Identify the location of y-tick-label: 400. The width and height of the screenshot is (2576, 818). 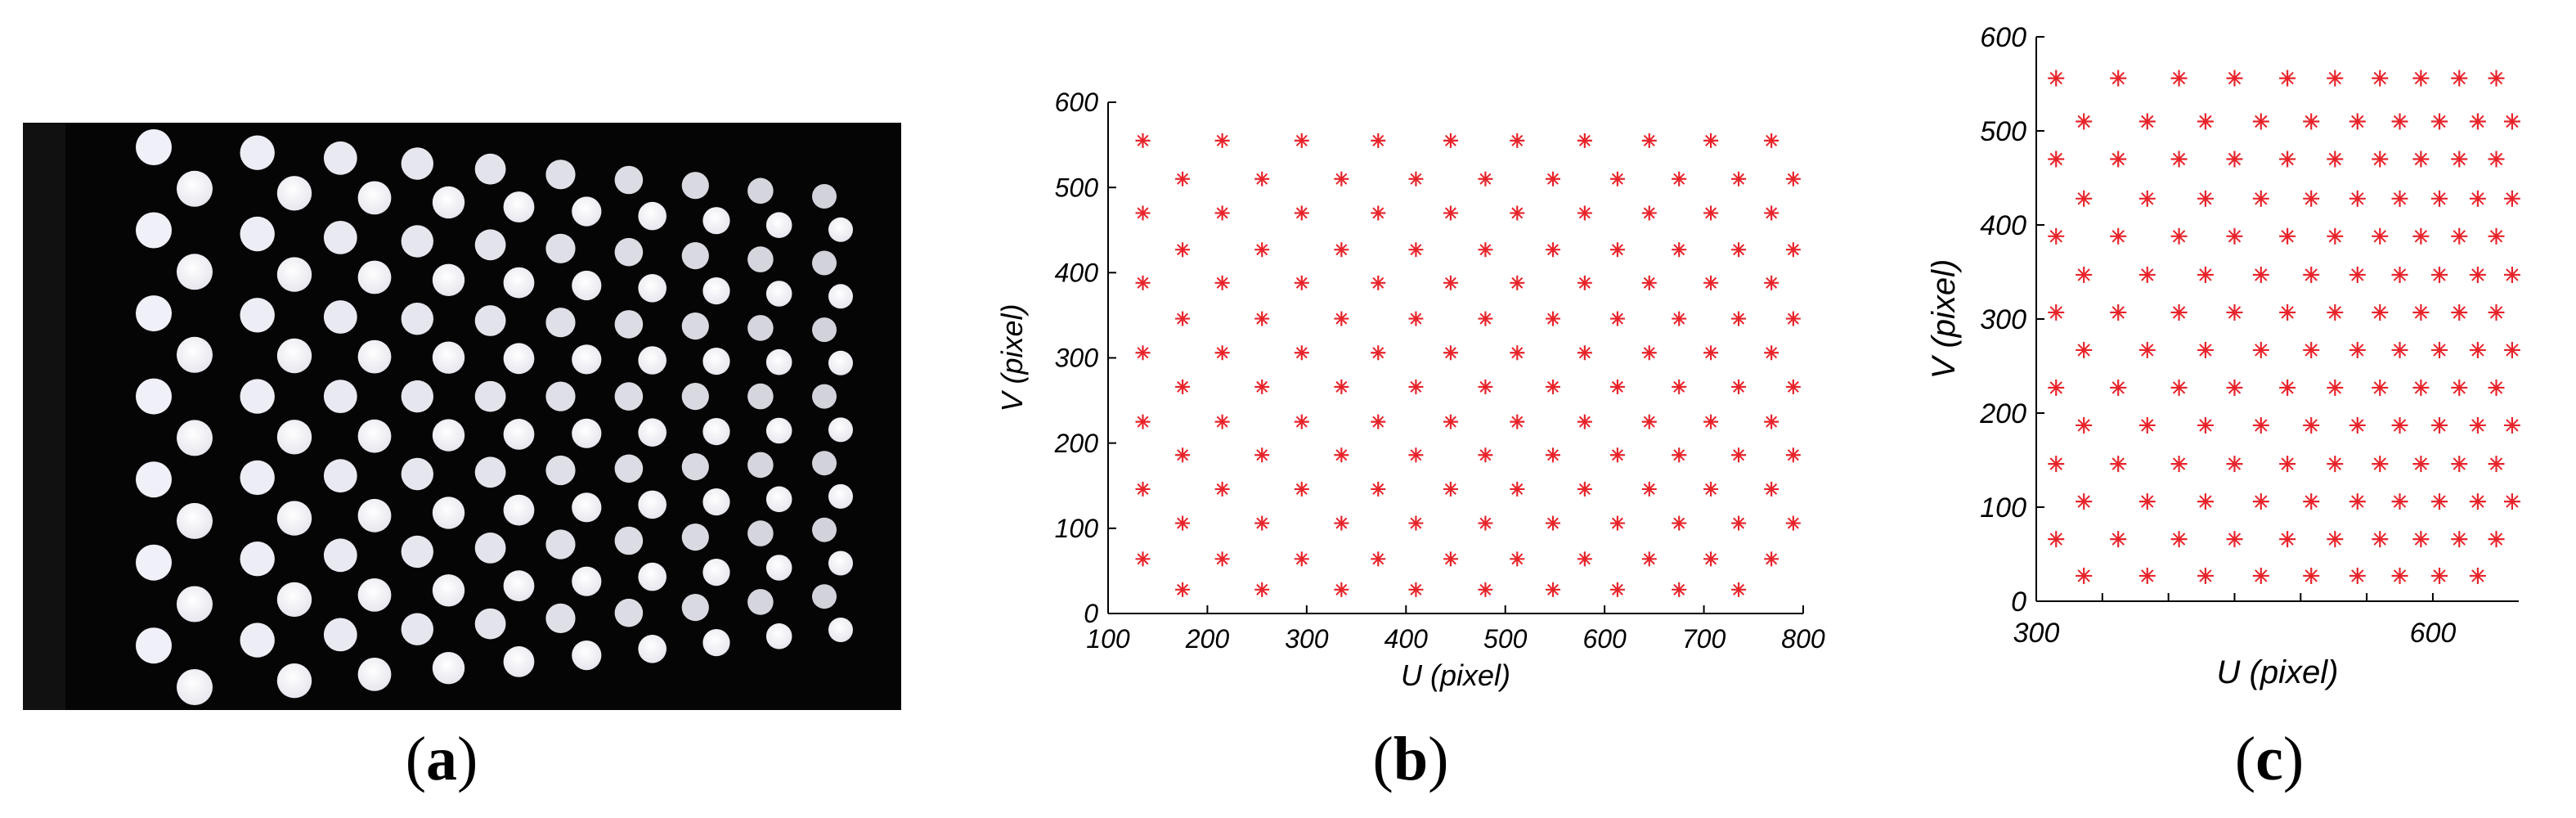
(2003, 225).